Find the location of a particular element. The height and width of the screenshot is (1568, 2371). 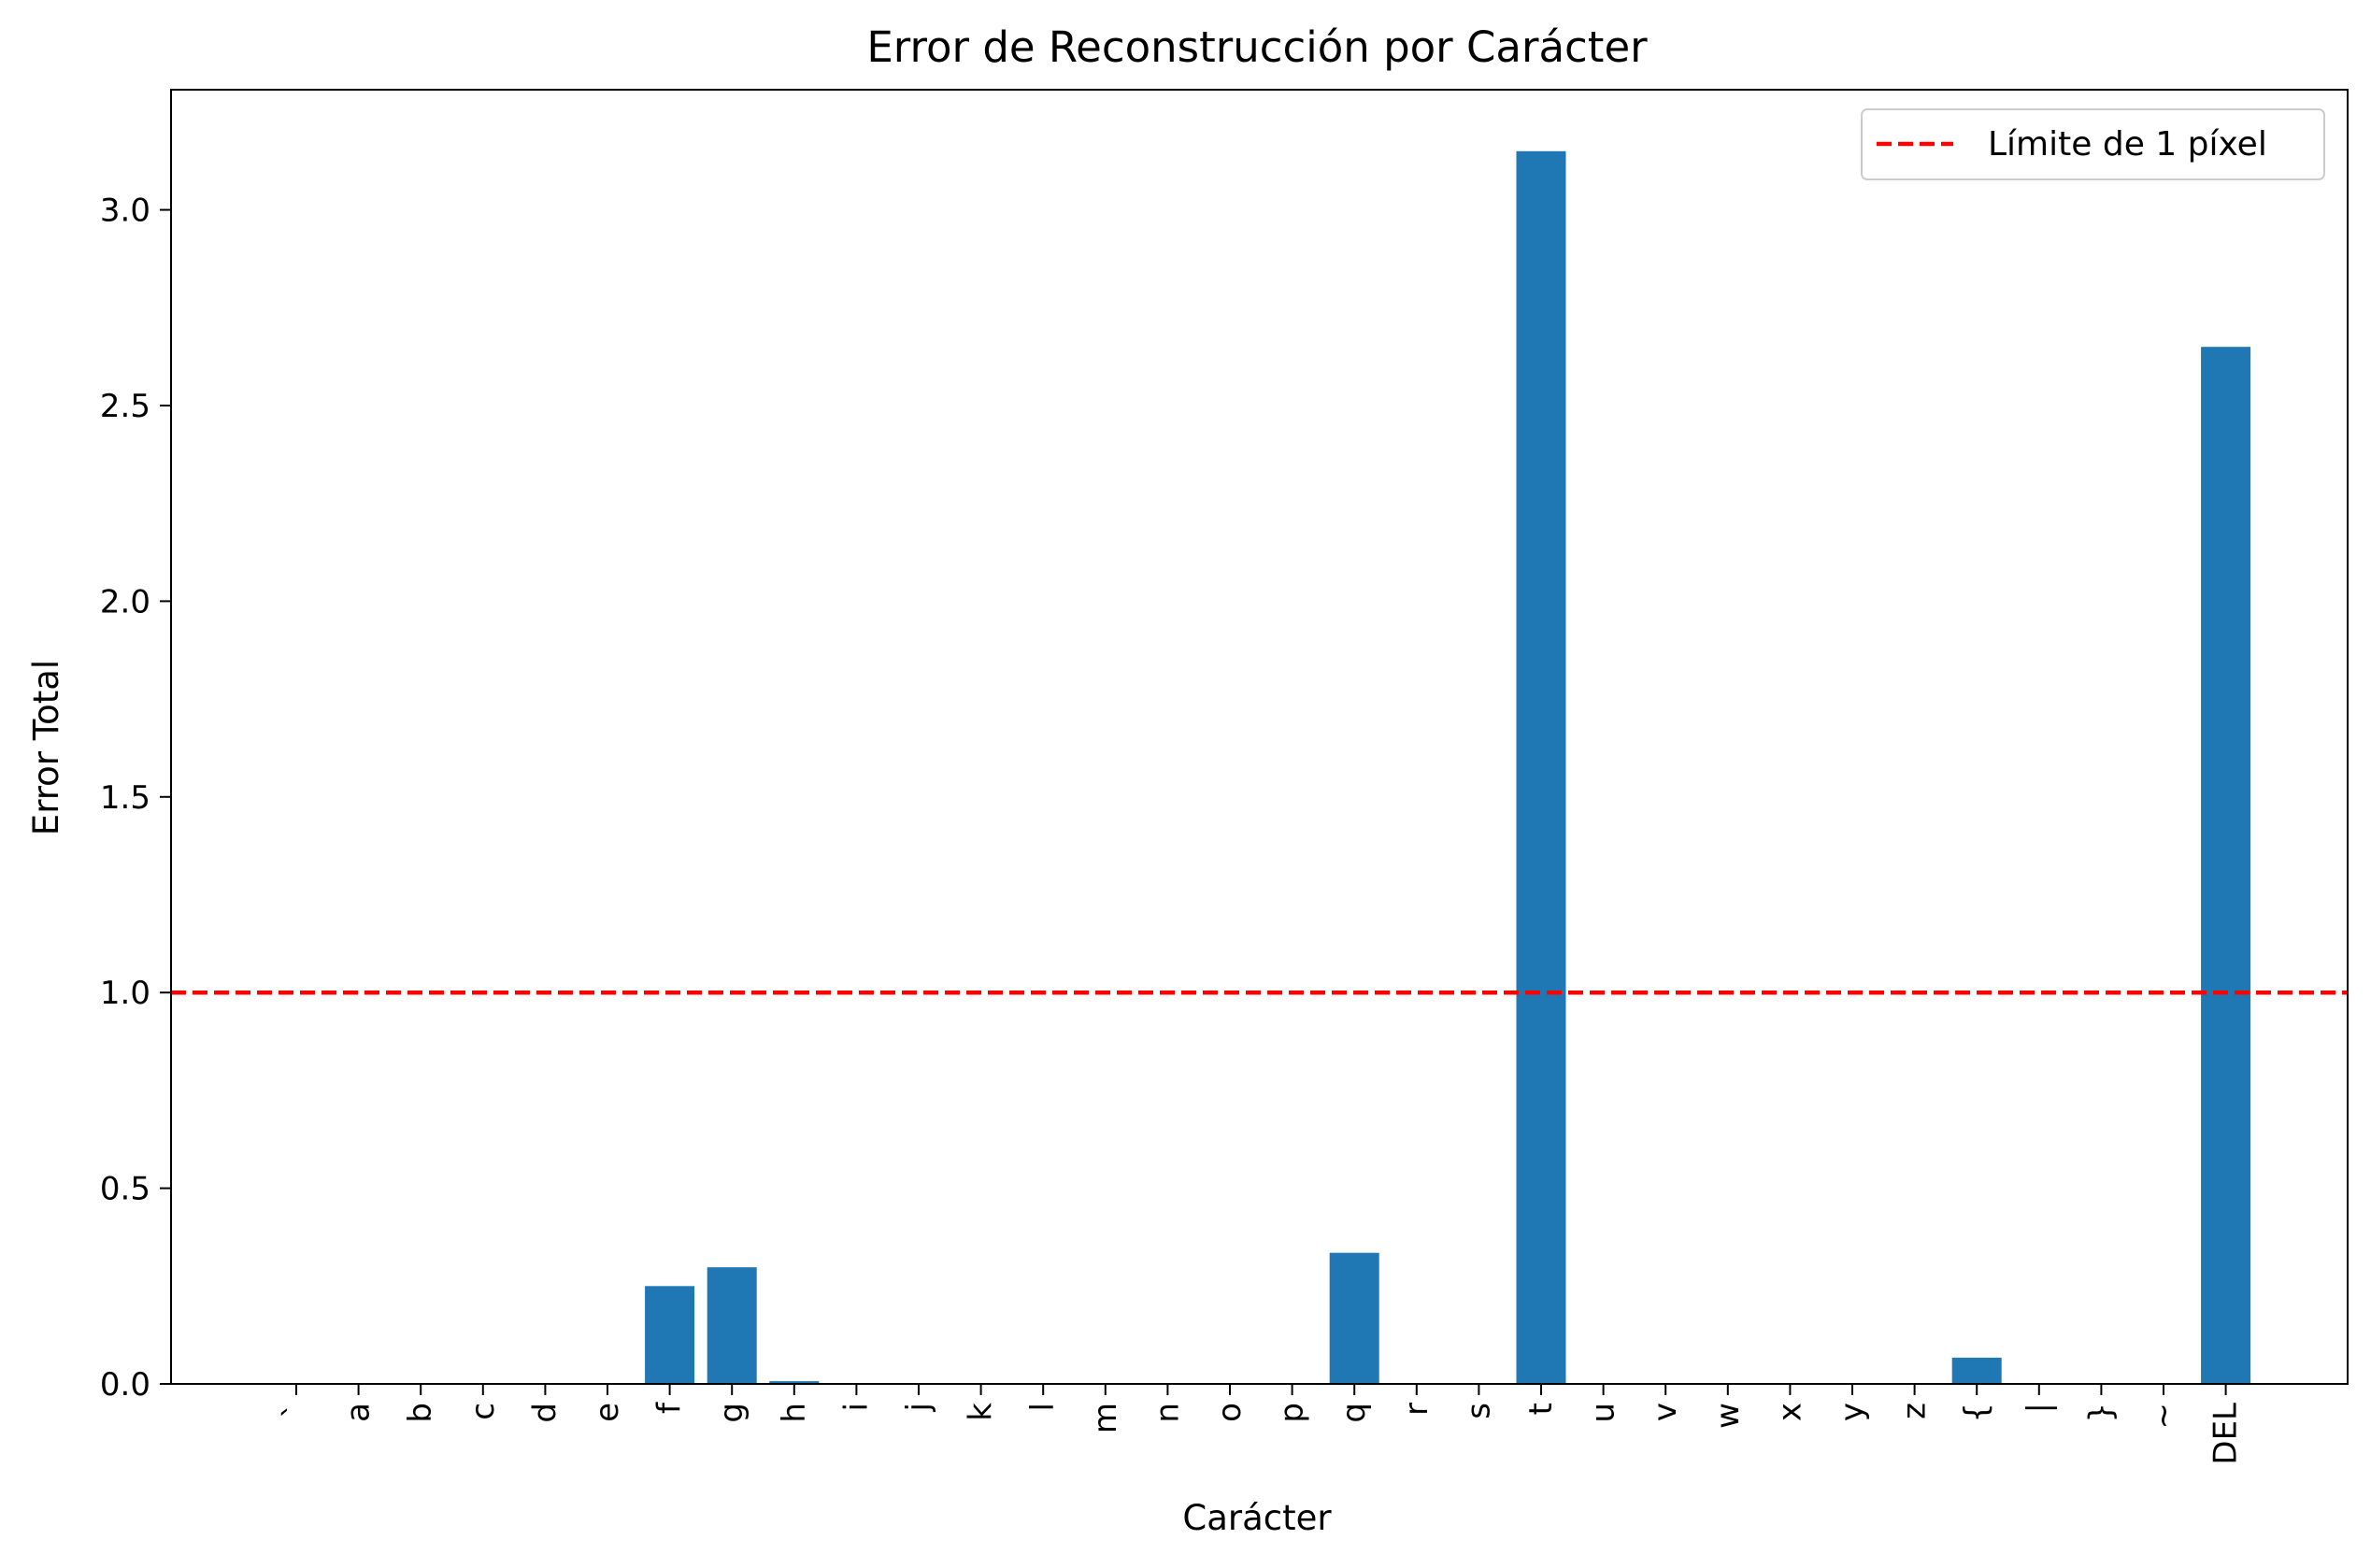

x-axis-label: Carácter is located at coordinates (1257, 1518).